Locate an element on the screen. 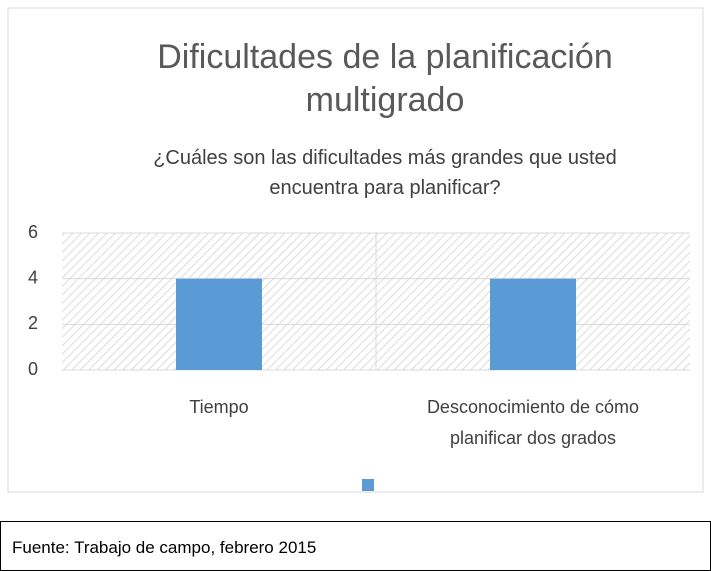 Image resolution: width=711 pixels, height=571 pixels. source-note: Fuente: Trabajo de campo, febrero 2015 is located at coordinates (164, 547).